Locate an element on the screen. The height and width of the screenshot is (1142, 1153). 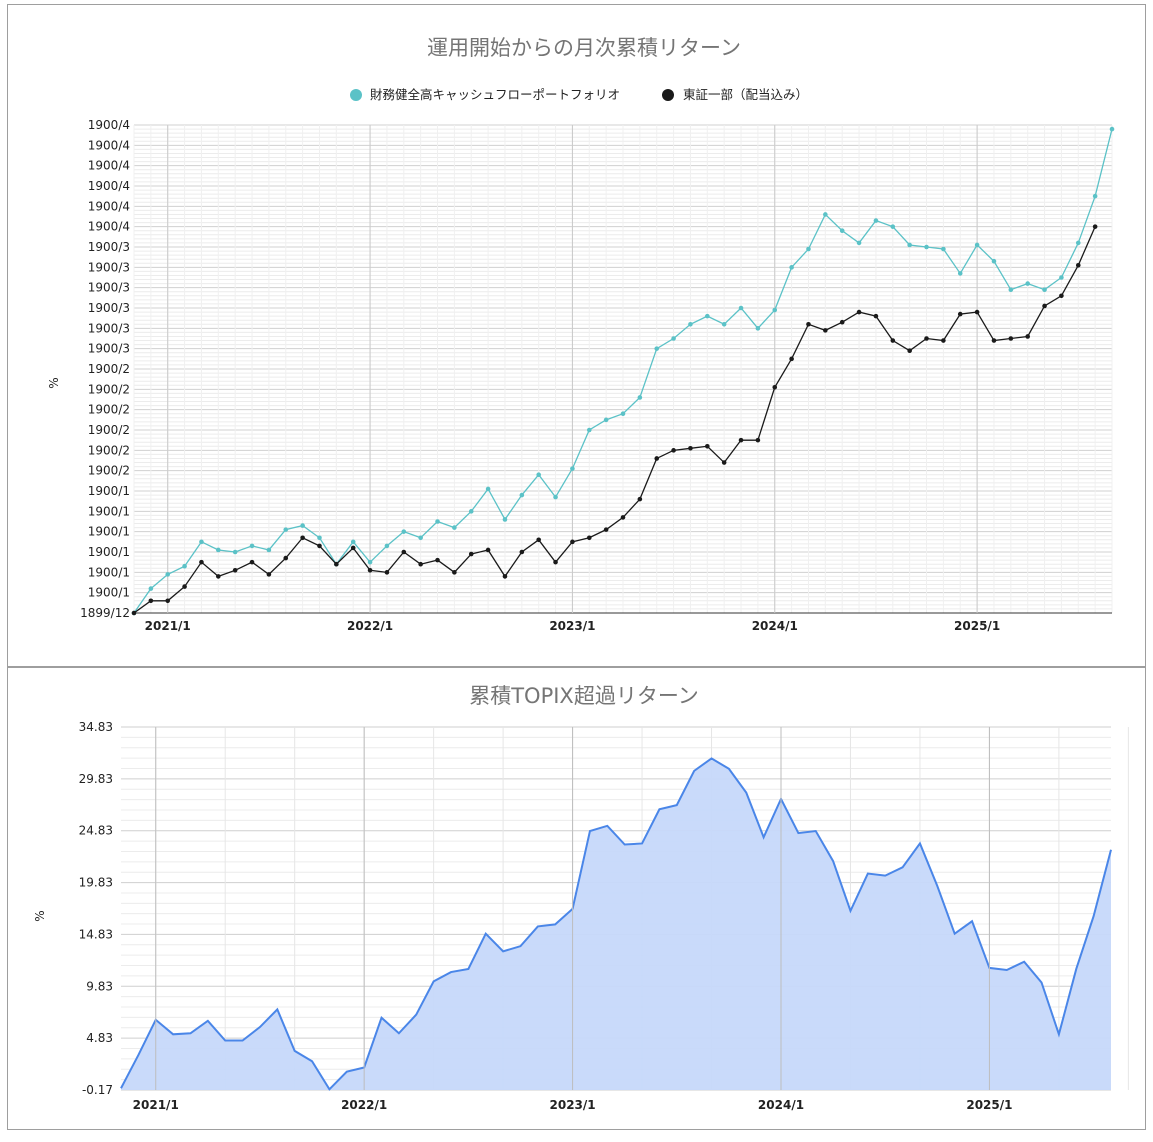
y-tick-label: 14.83 is located at coordinates (96, 934).